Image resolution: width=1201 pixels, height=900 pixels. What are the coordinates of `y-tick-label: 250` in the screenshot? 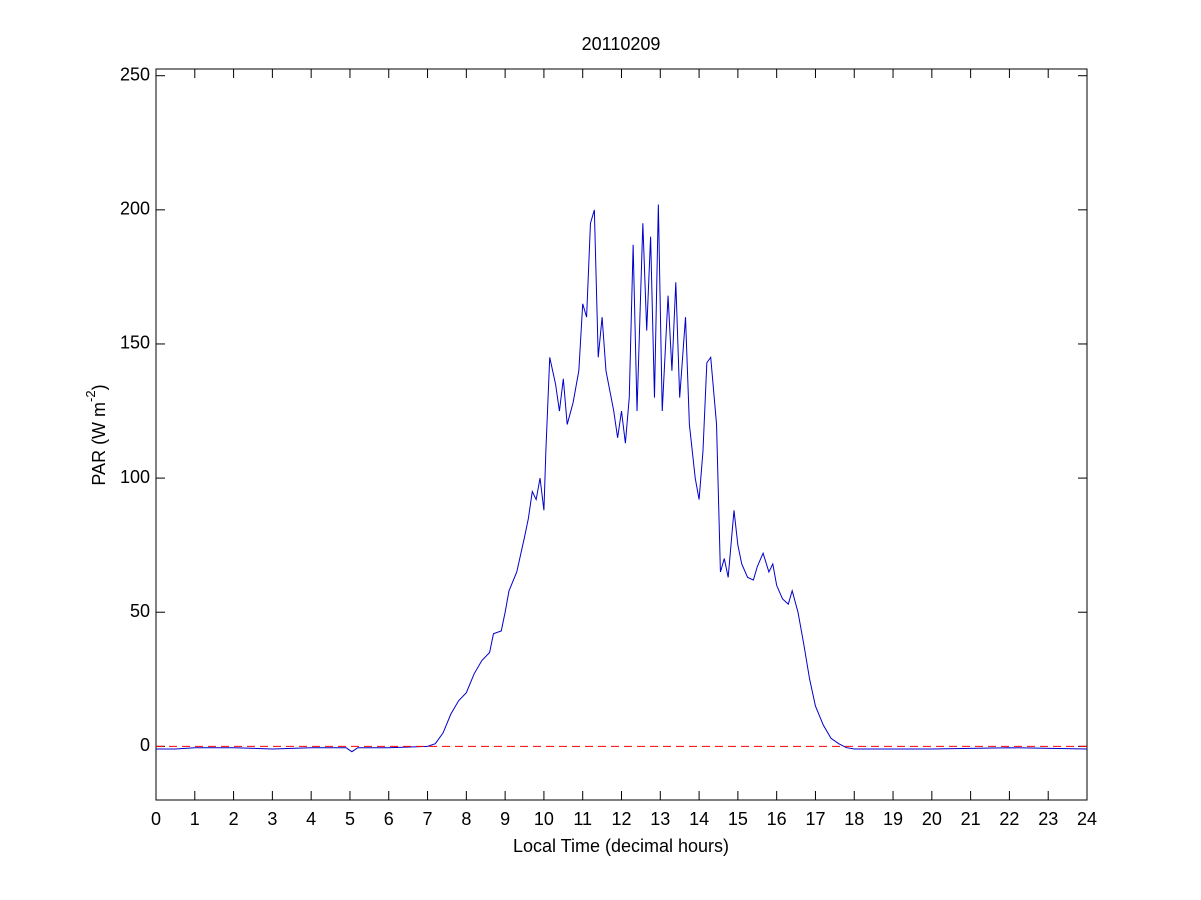 It's located at (135, 74).